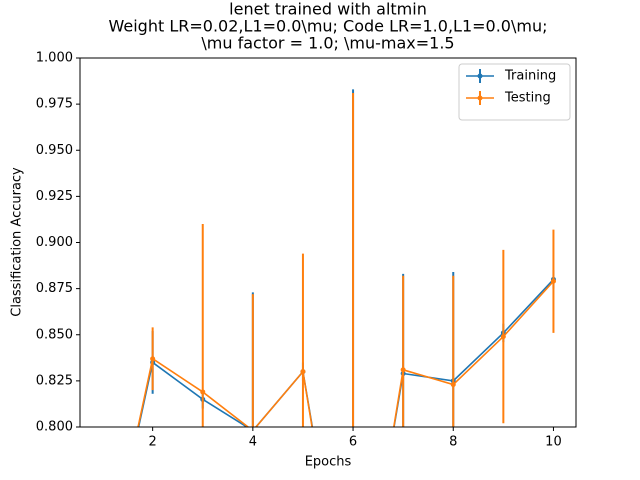  Describe the element at coordinates (54, 196) in the screenshot. I see `y-tick-label: 0.925` at that location.